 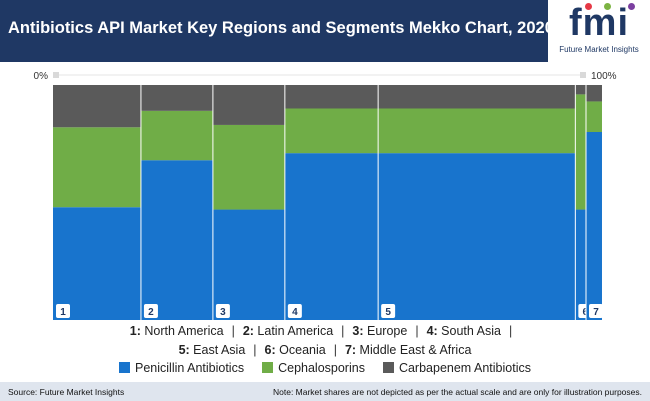 I want to click on series-legend-label: Cephalosporins, so click(x=321, y=368).